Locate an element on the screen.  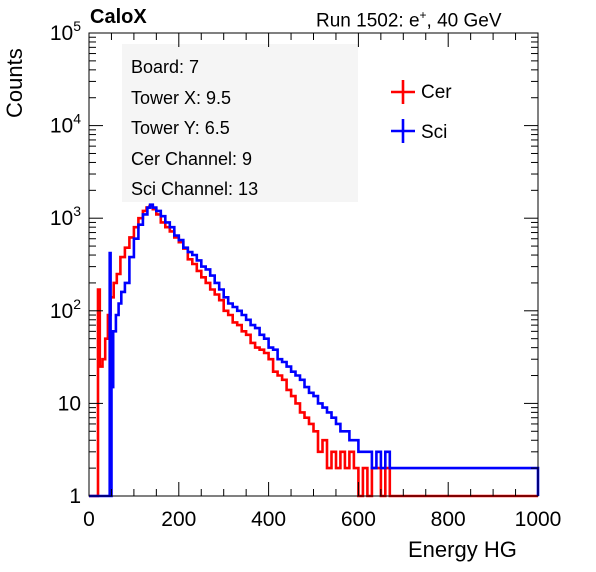
x-tick-label: 400 is located at coordinates (268, 519).